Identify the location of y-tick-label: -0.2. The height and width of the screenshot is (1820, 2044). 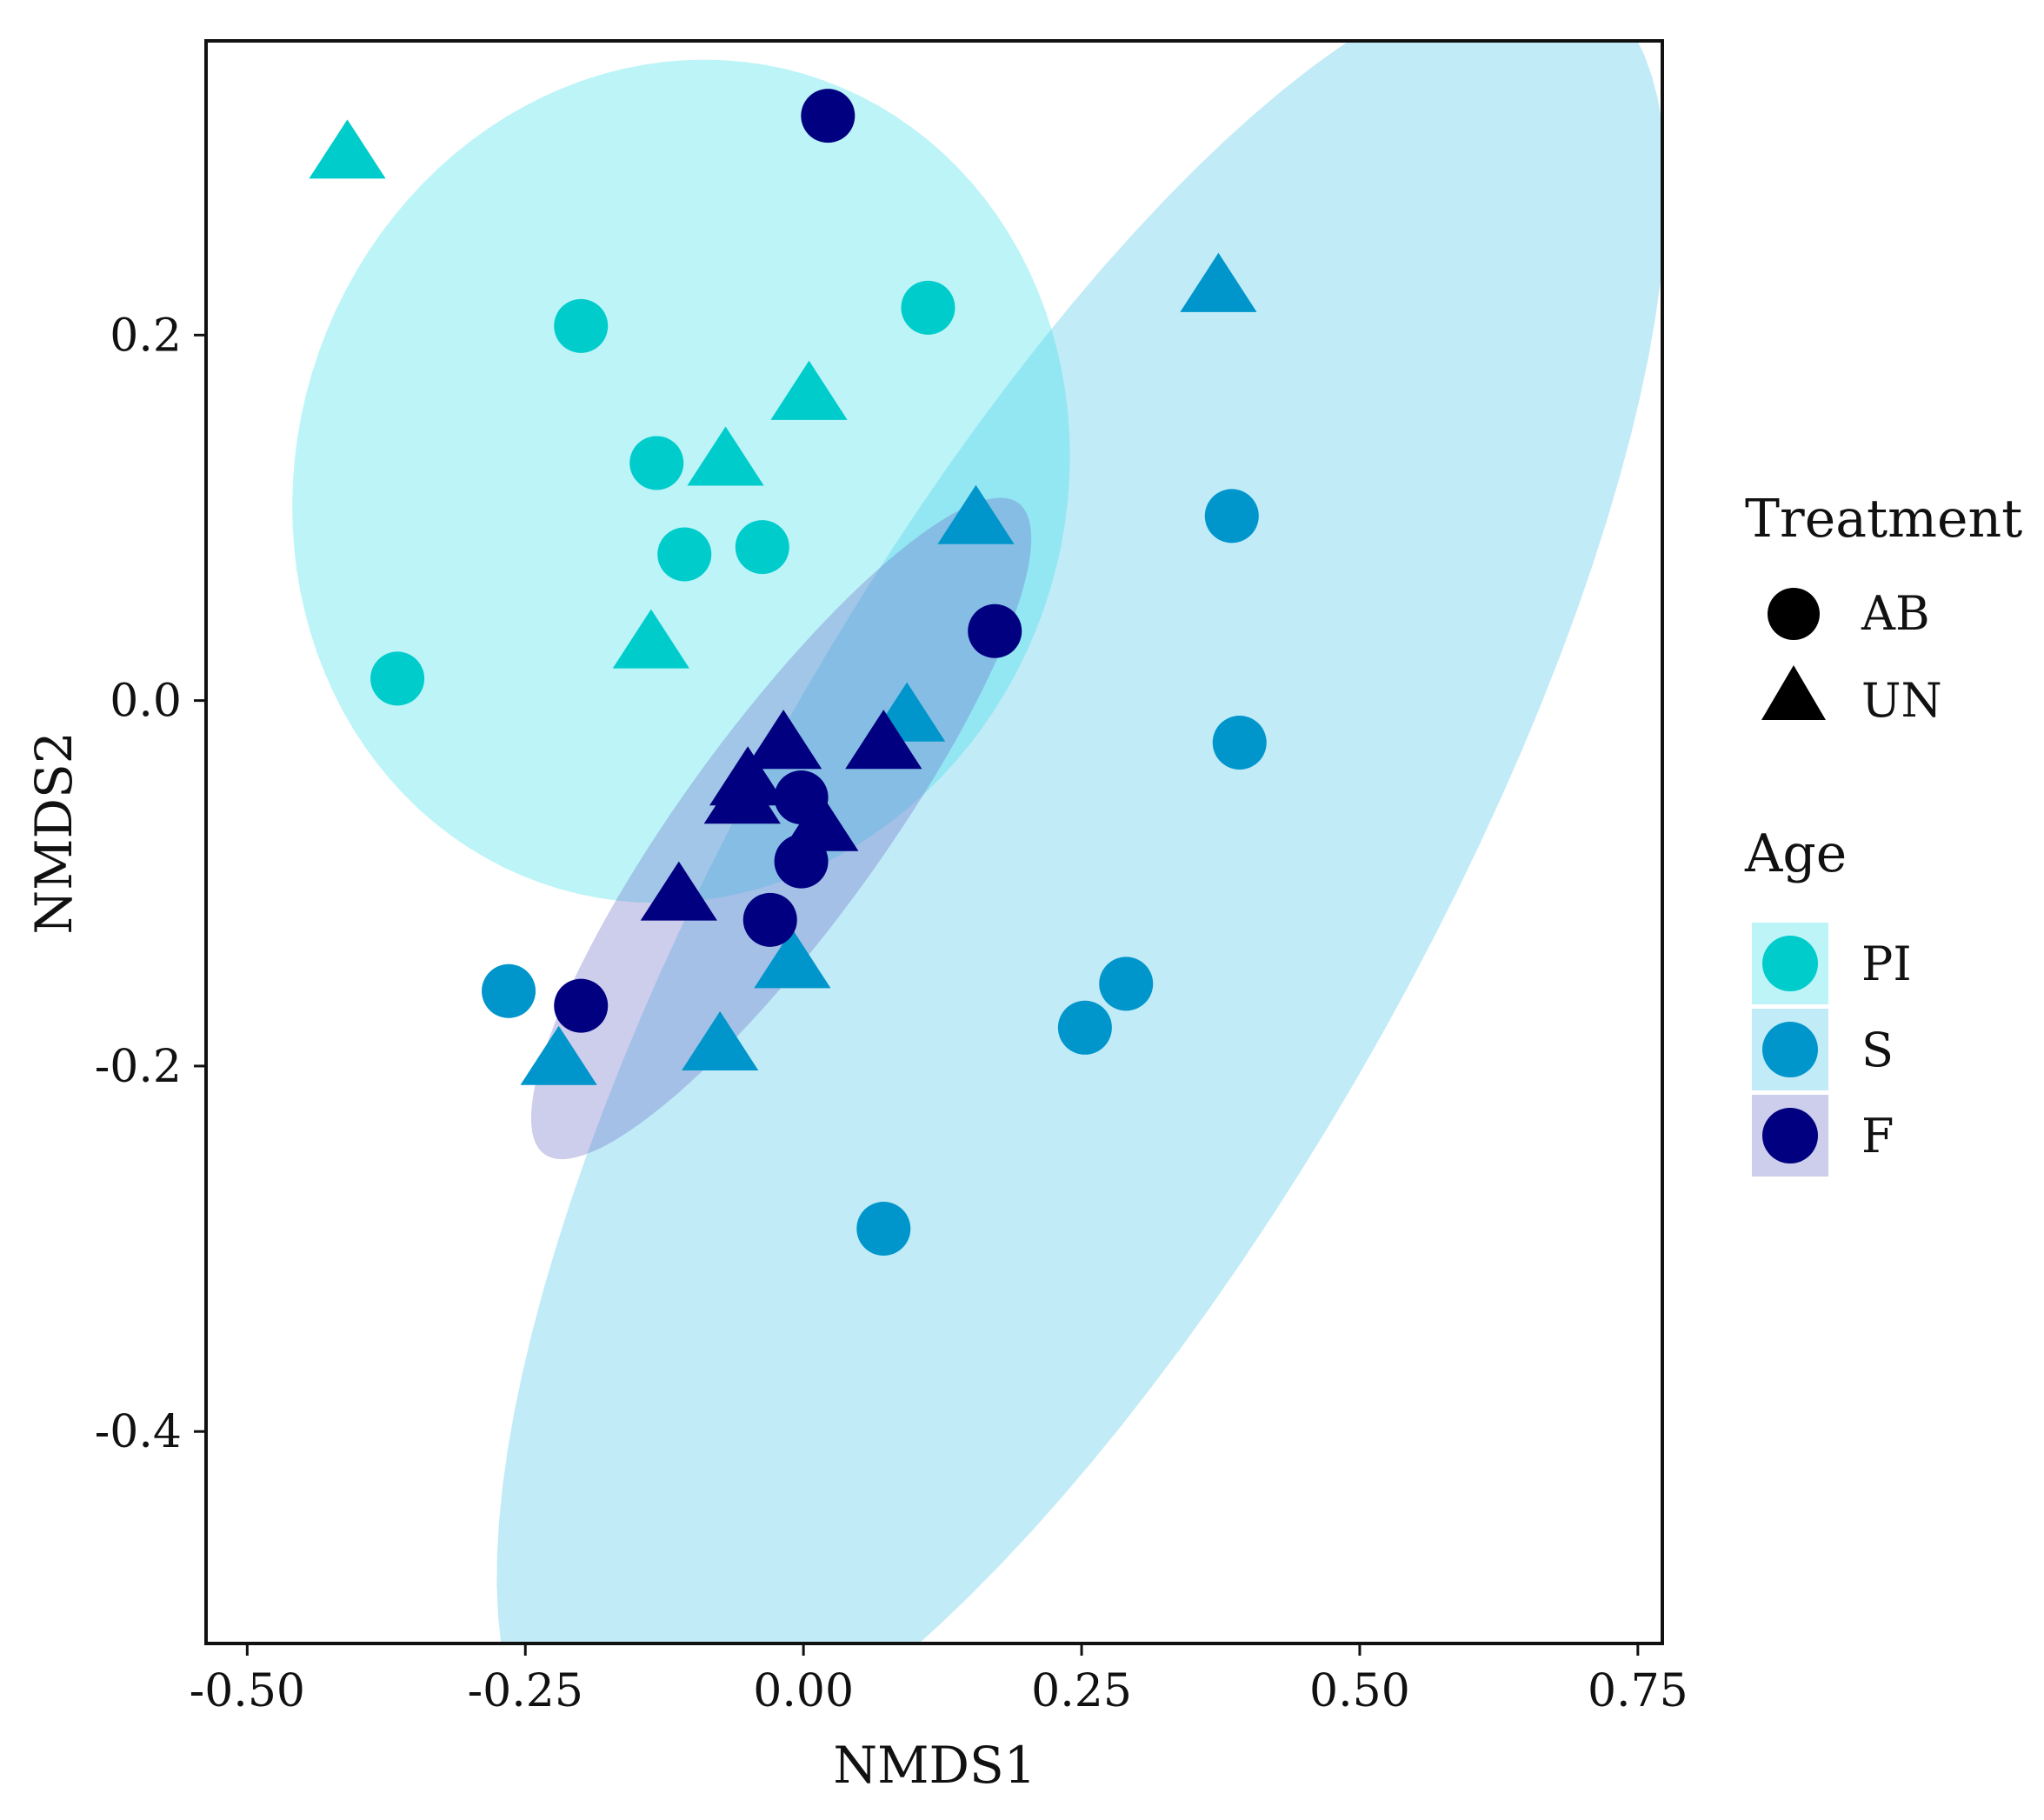
(138, 1067).